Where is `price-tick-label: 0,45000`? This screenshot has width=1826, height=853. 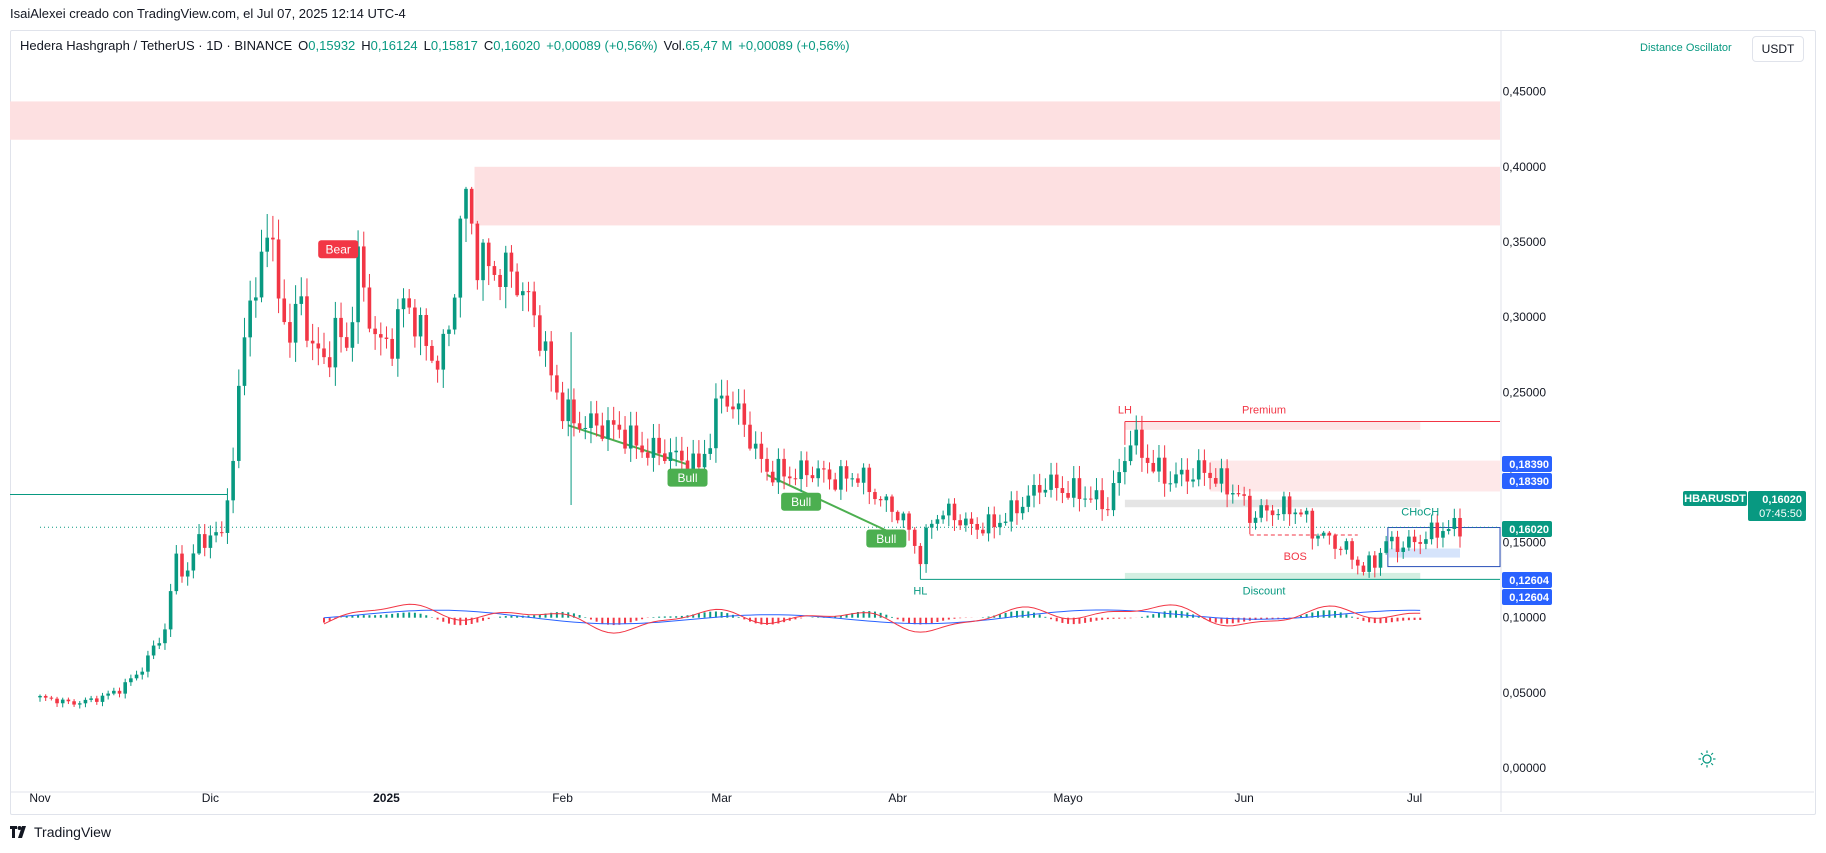
price-tick-label: 0,45000 is located at coordinates (1525, 92).